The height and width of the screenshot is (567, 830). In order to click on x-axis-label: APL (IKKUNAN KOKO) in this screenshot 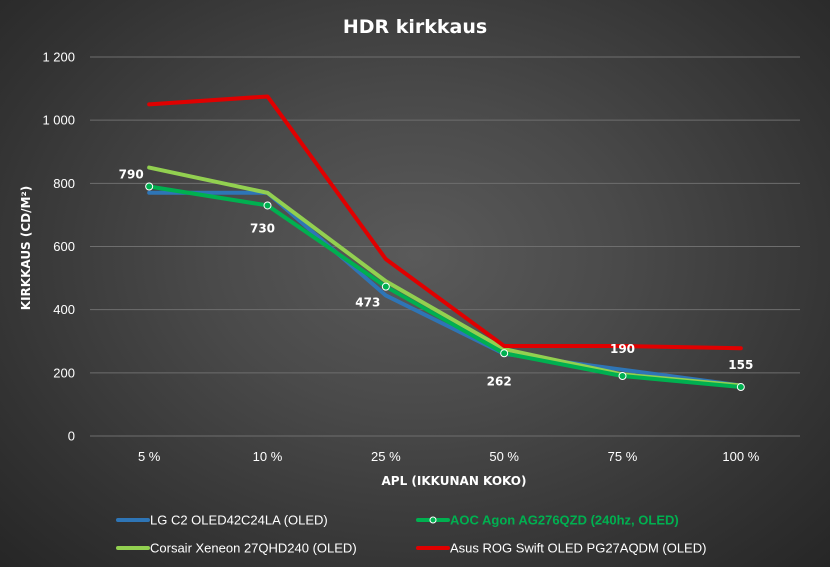, I will do `click(454, 481)`.